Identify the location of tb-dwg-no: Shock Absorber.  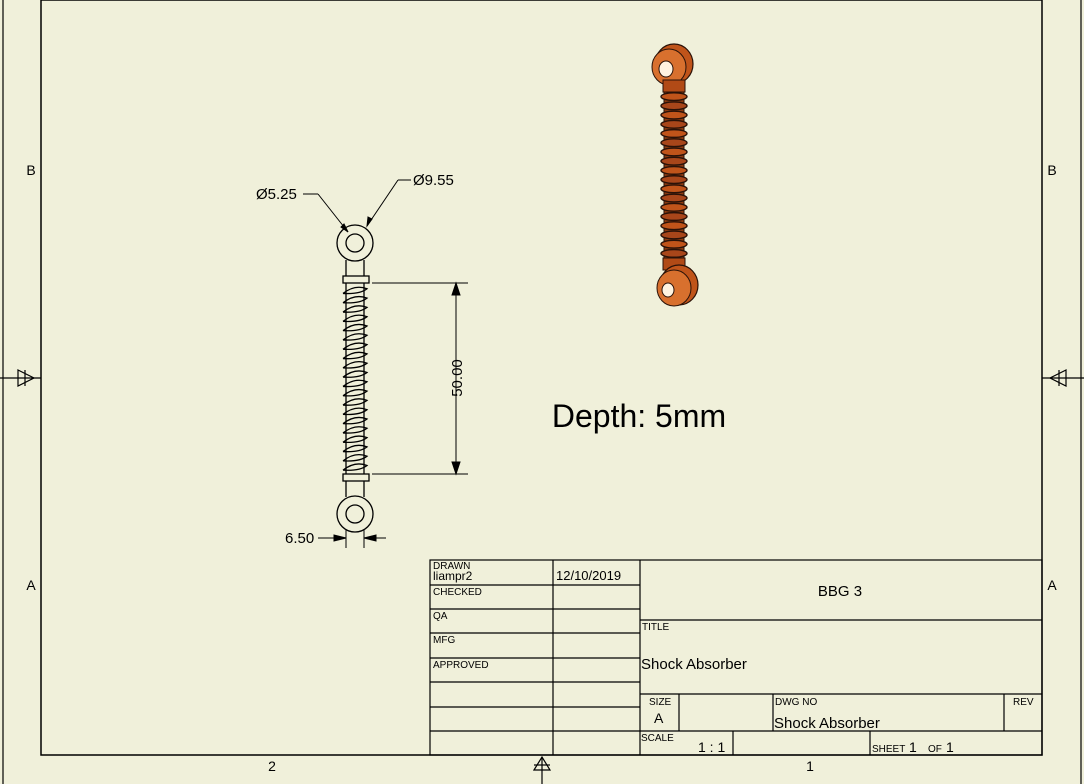
(827, 723).